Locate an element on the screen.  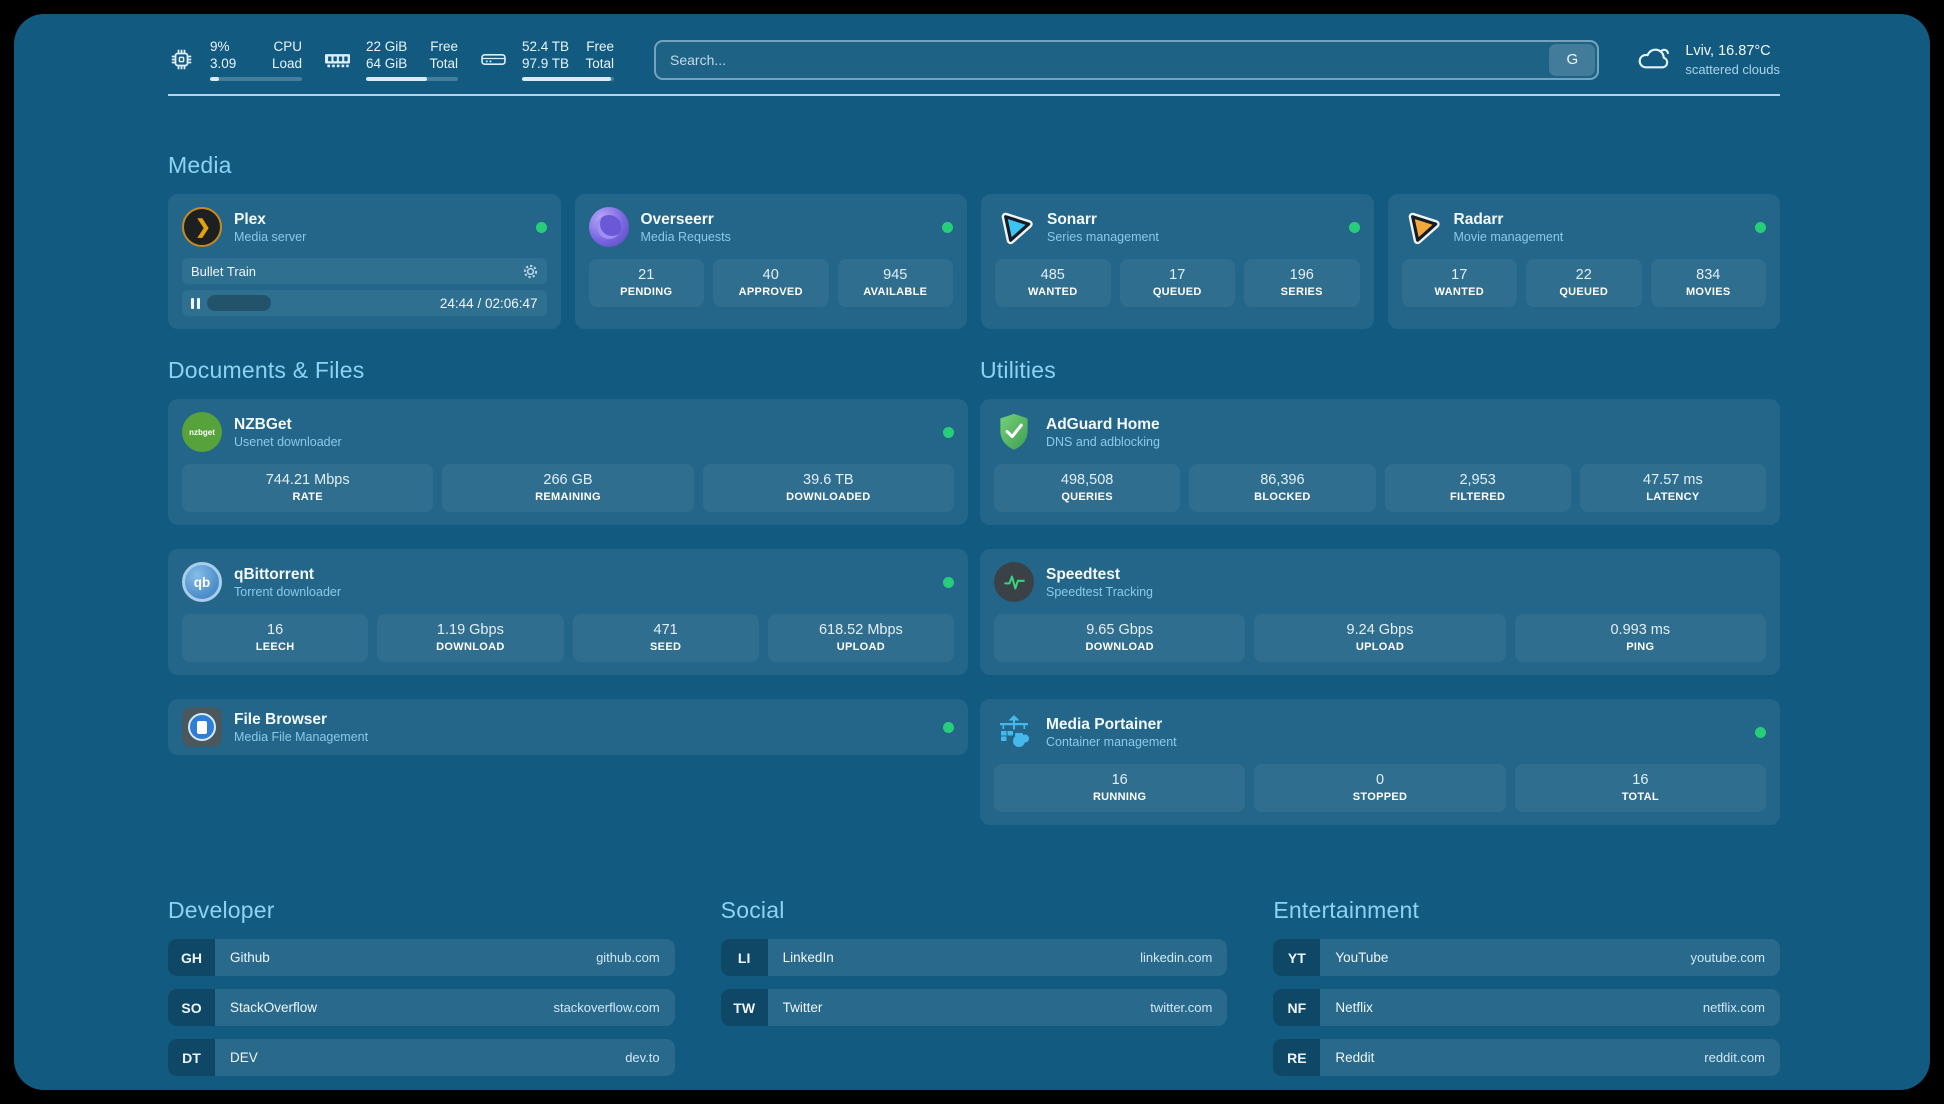
service-subtitle: DNS and adblocking is located at coordinates (1103, 441).